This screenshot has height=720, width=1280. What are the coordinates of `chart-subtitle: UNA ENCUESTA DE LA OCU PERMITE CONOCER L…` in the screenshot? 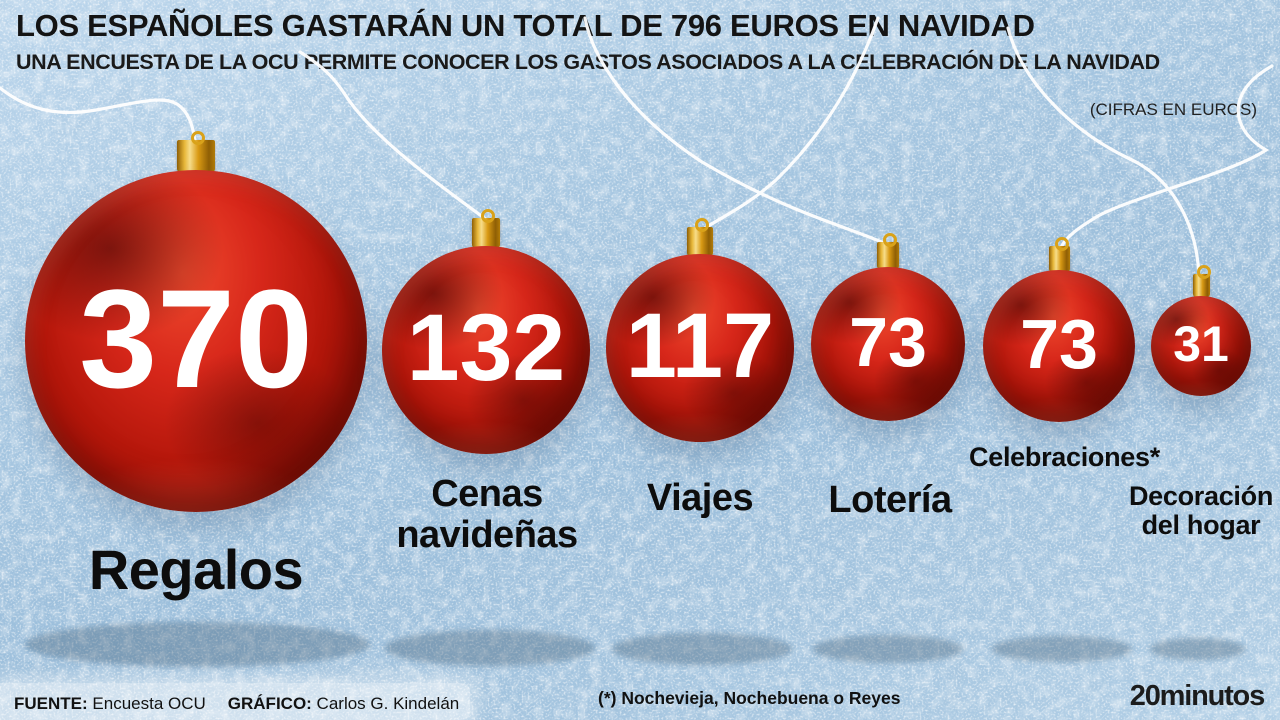 It's located at (588, 62).